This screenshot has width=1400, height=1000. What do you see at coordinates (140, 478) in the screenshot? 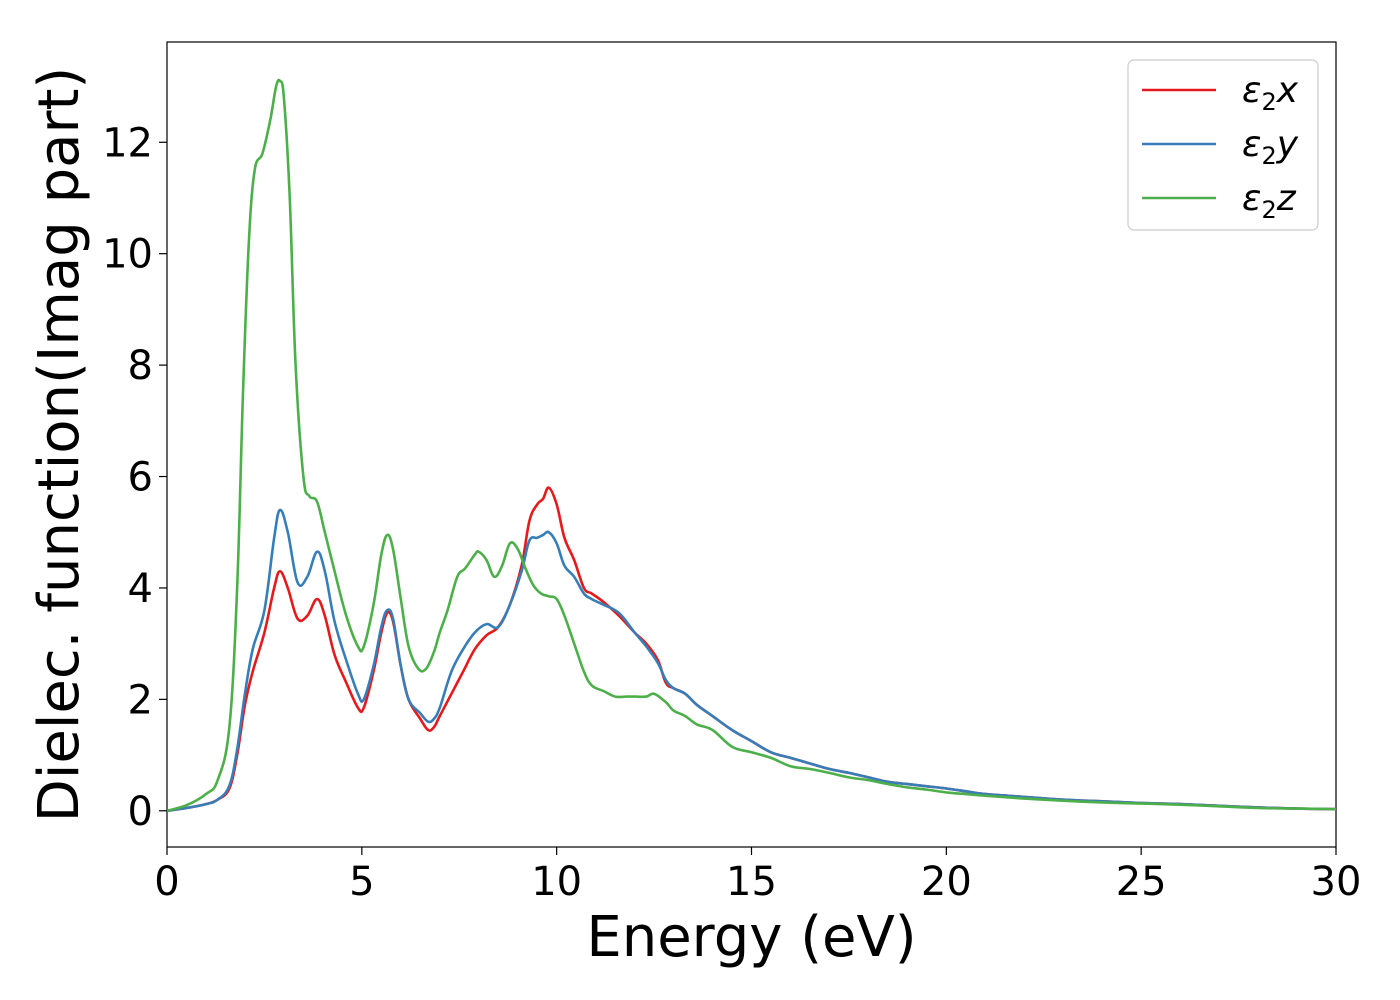
I see `y-tick-label: 6` at bounding box center [140, 478].